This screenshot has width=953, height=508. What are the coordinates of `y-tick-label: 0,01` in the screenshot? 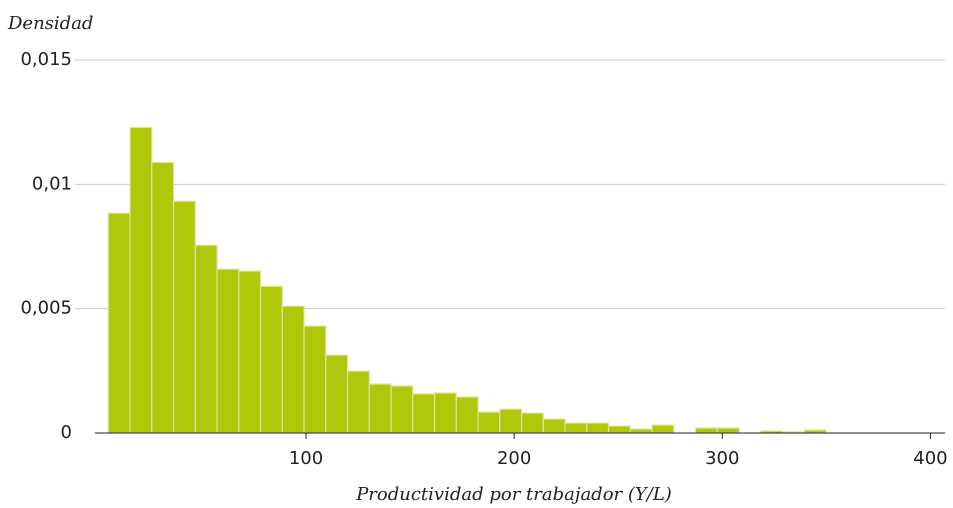 It's located at (52, 183).